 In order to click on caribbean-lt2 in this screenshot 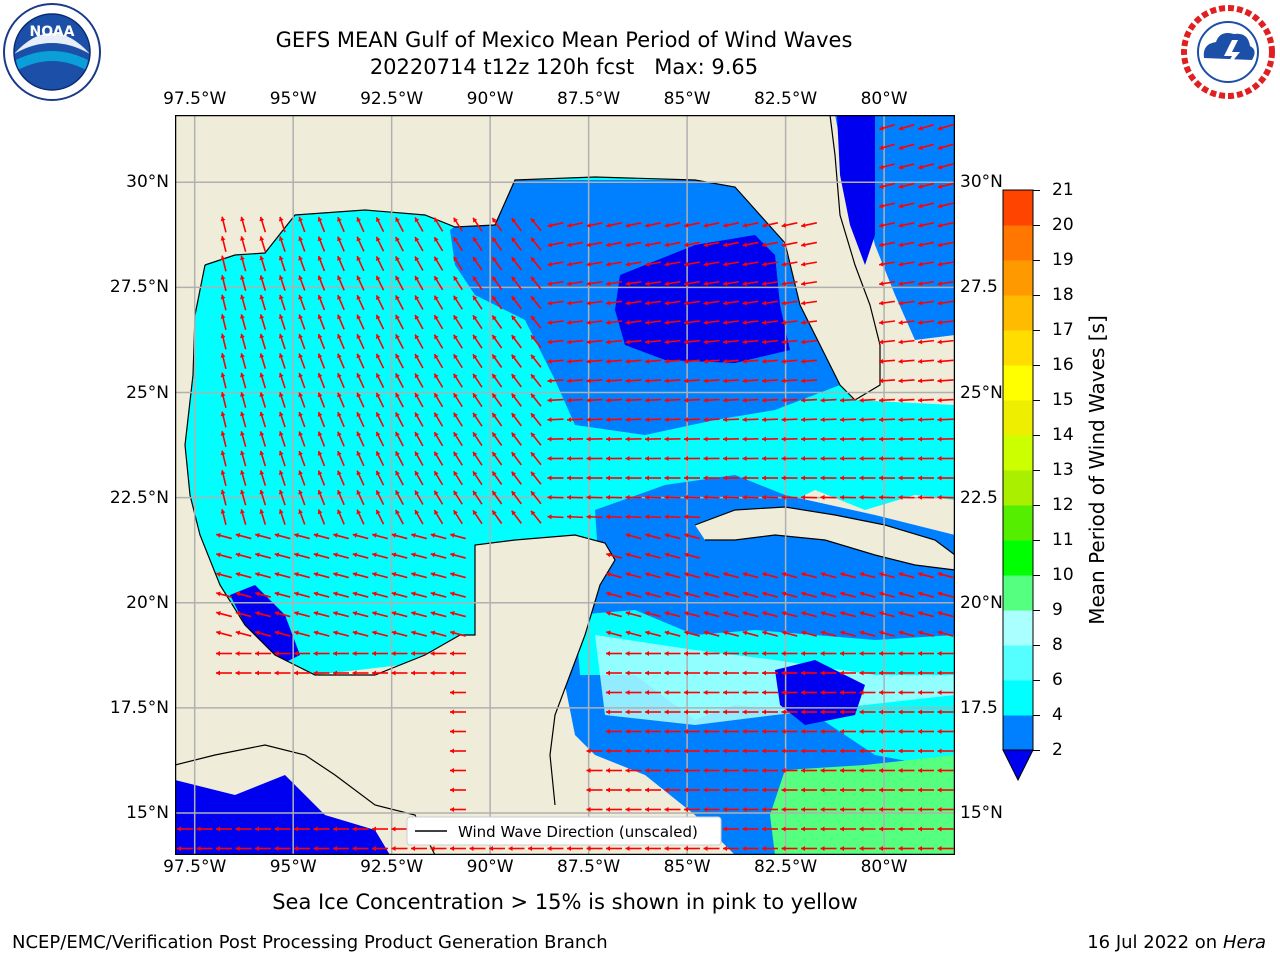, I will do `click(820, 692)`.